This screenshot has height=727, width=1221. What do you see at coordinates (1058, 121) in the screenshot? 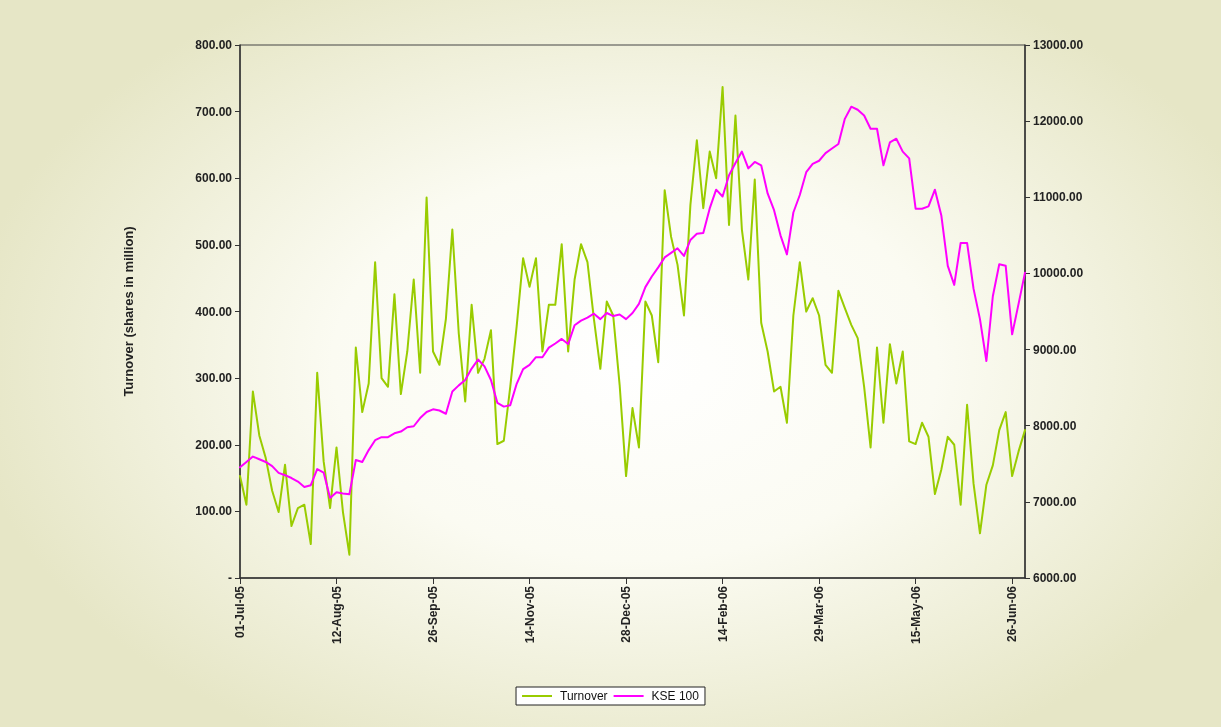
I see `y2-tick-label: 12000.00` at bounding box center [1058, 121].